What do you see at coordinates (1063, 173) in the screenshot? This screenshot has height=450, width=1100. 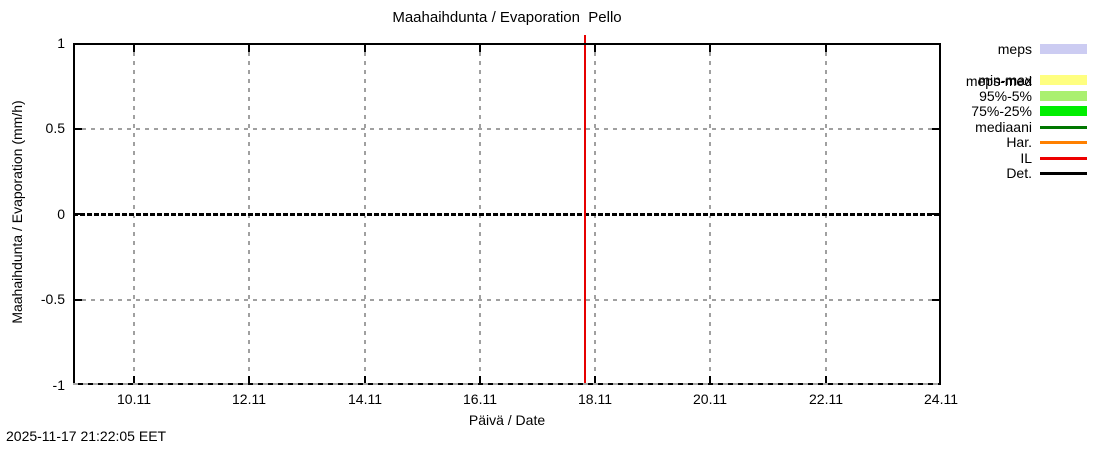 I see `legend-swatch-det` at bounding box center [1063, 173].